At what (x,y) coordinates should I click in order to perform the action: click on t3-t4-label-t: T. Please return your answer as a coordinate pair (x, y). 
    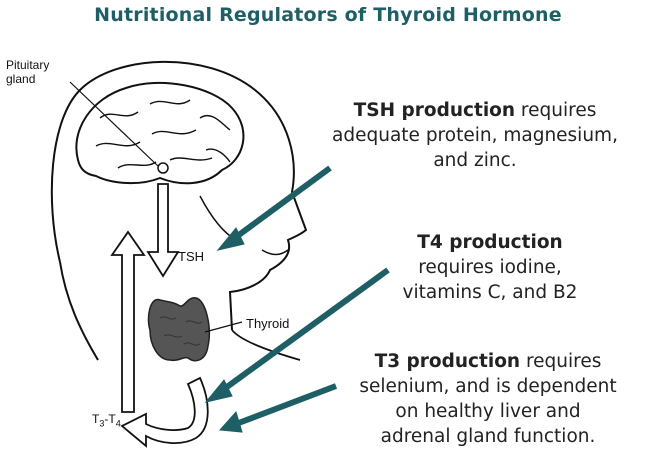
    Looking at the image, I should click on (96, 419).